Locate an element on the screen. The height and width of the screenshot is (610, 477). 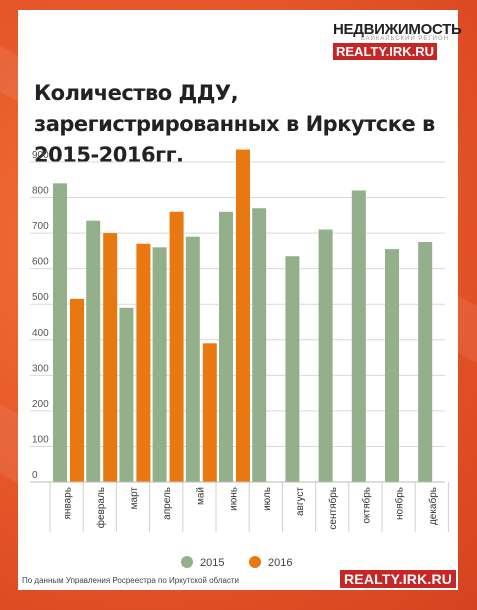
y-tick-label: 300 is located at coordinates (40, 368).